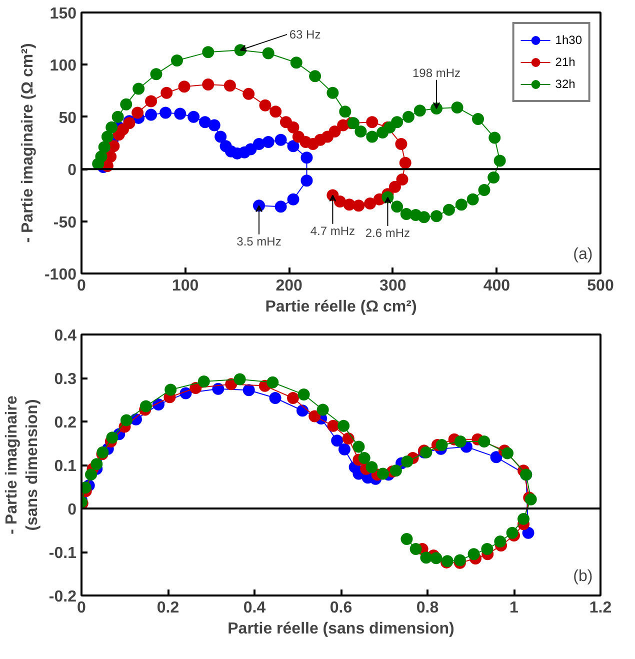 Image resolution: width=635 pixels, height=659 pixels. What do you see at coordinates (583, 577) in the screenshot?
I see `annotation: (b)` at bounding box center [583, 577].